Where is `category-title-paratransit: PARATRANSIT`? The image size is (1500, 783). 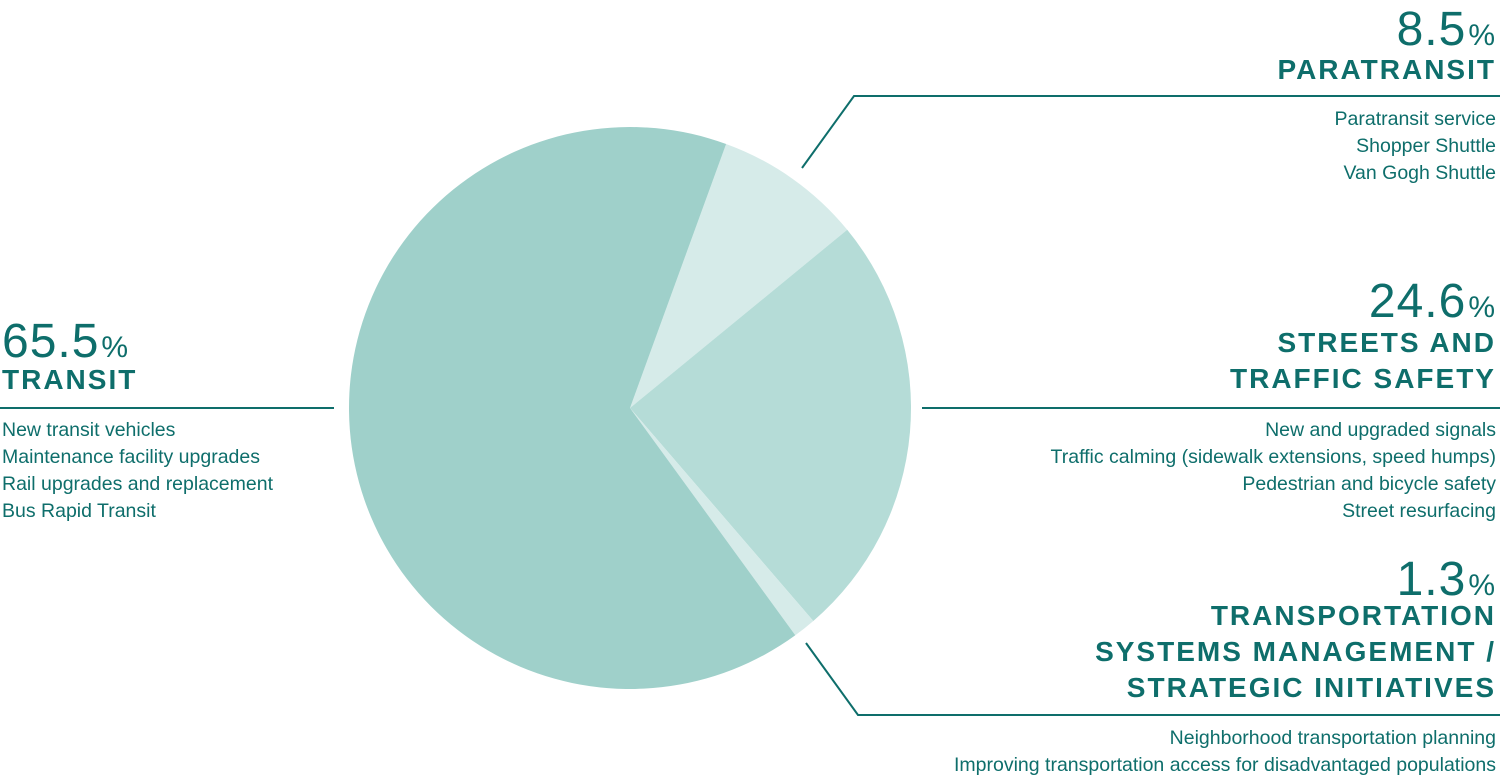 category-title-paratransit: PARATRANSIT is located at coordinates (1386, 69).